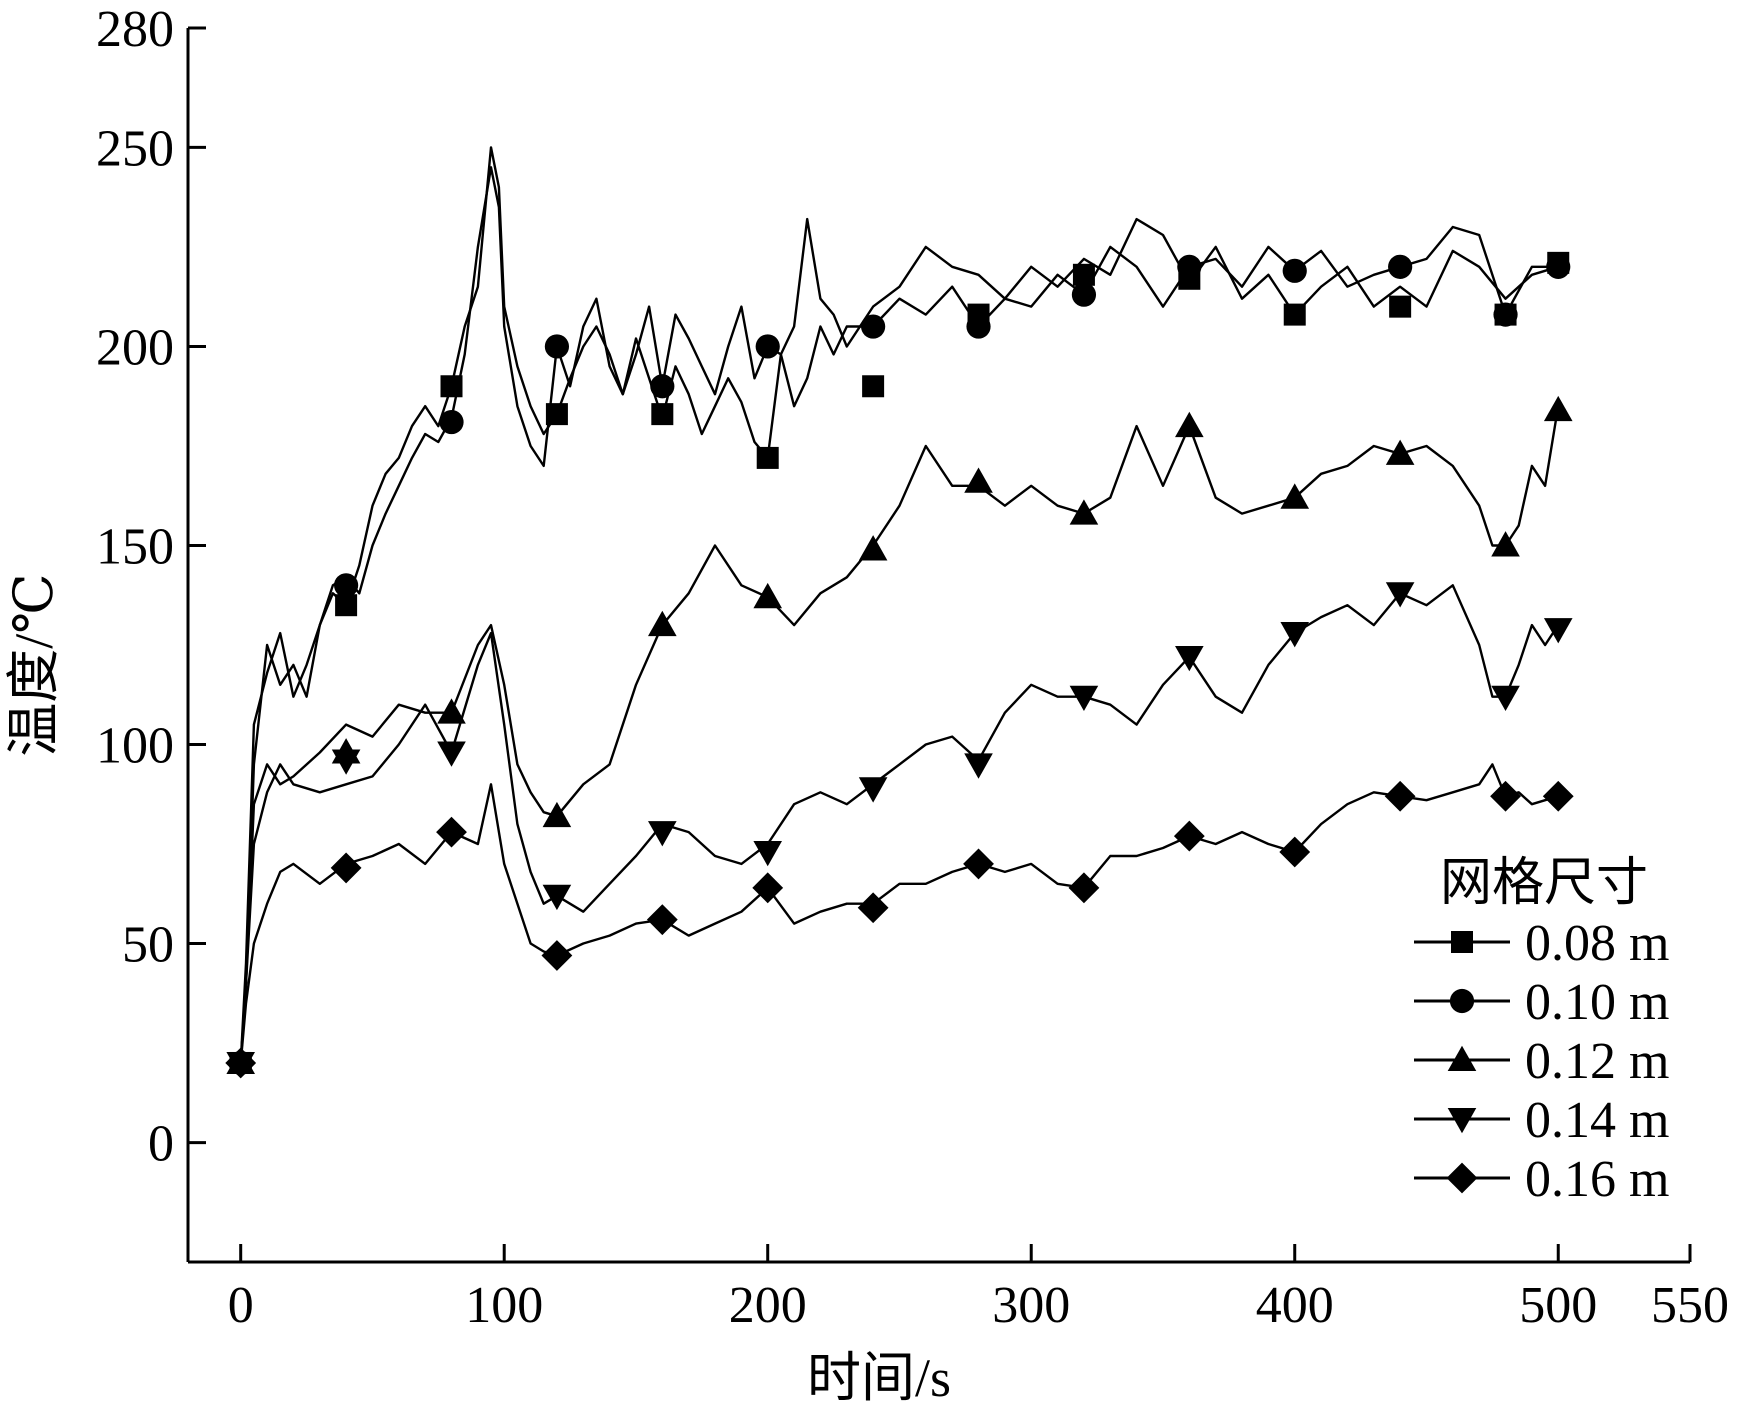  What do you see at coordinates (1031, 1305) in the screenshot?
I see `x-tick-label: 300` at bounding box center [1031, 1305].